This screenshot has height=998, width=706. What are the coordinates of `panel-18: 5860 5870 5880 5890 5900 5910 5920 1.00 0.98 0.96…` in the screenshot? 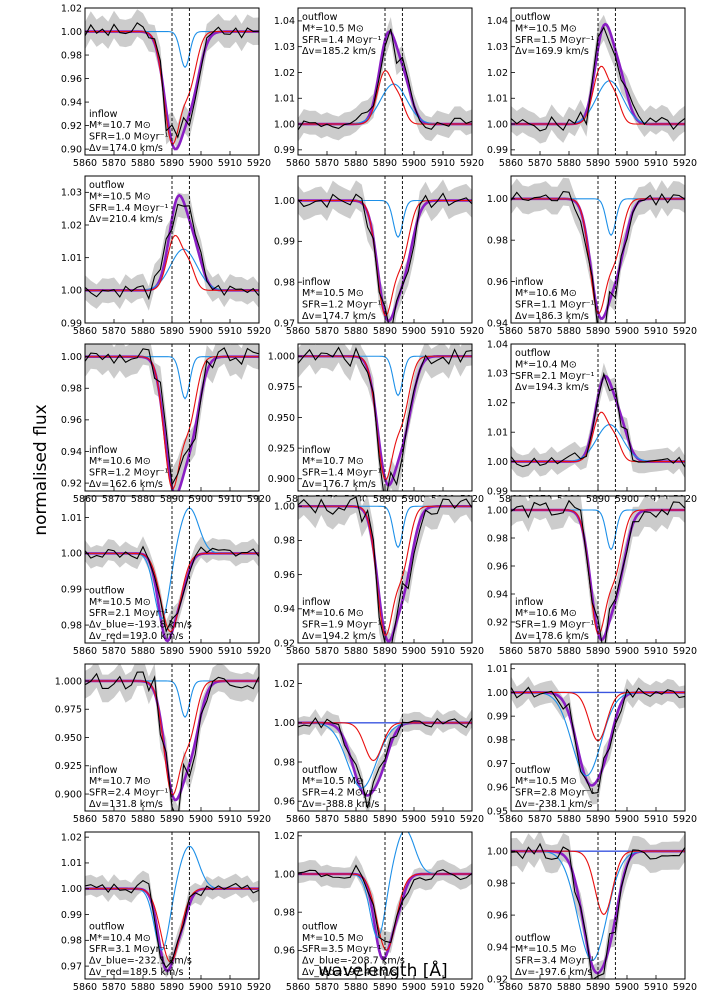 It's located at (592, 912).